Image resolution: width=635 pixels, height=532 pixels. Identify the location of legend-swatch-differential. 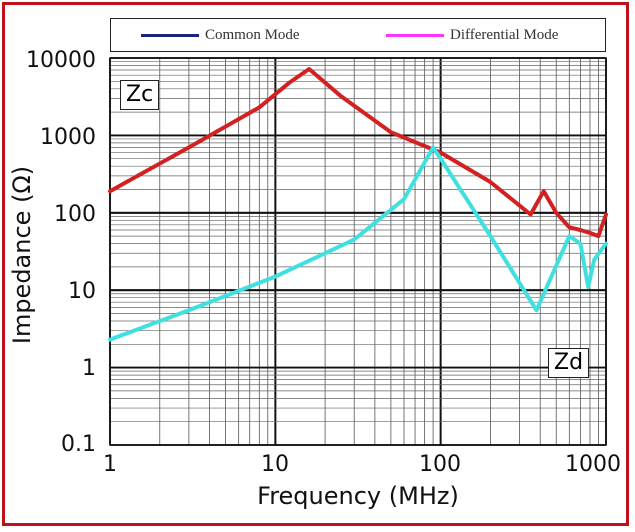
(415, 35).